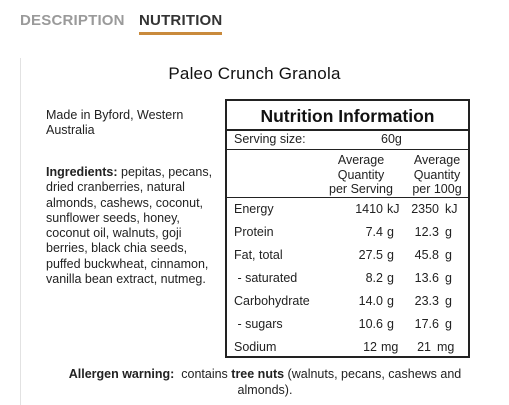 This screenshot has width=509, height=405. What do you see at coordinates (347, 328) in the screenshot?
I see `table-row: - sugars 10.6 g 17.6 g` at bounding box center [347, 328].